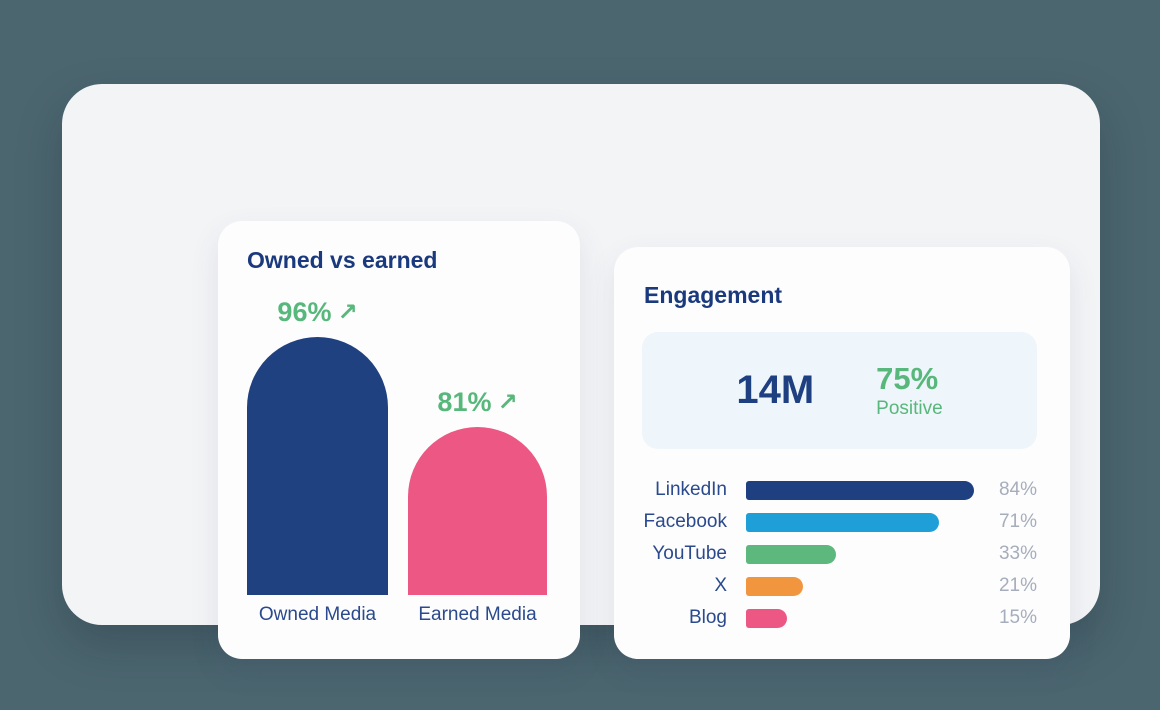  What do you see at coordinates (397, 446) in the screenshot?
I see `owned-earned-bar-chart: 96% ↗ 81% ↗` at bounding box center [397, 446].